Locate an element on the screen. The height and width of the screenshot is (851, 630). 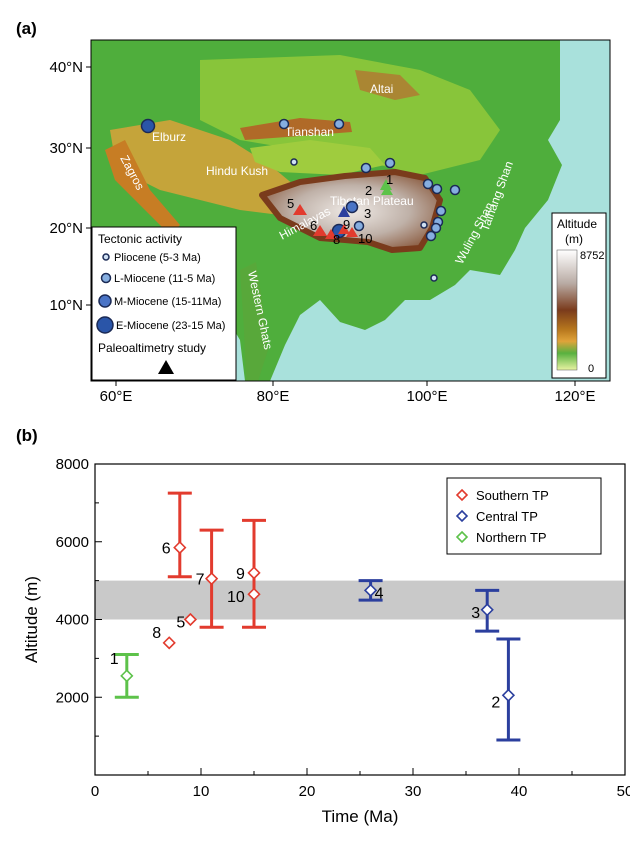
map-legend-title: Tectonic activity is located at coordinates (140, 239).